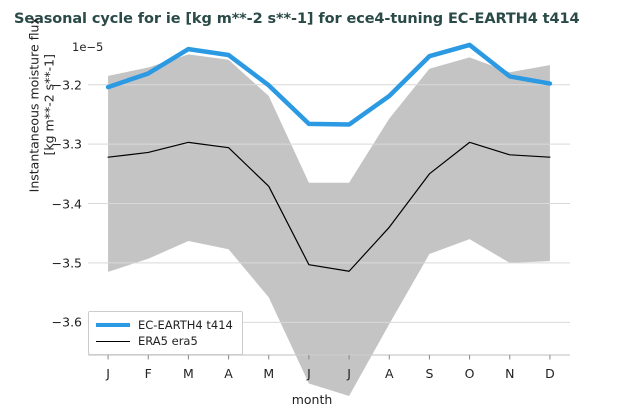 The height and width of the screenshot is (420, 624). Describe the element at coordinates (88, 47) in the screenshot. I see `y-axis-offset-label: 1e−5` at that location.